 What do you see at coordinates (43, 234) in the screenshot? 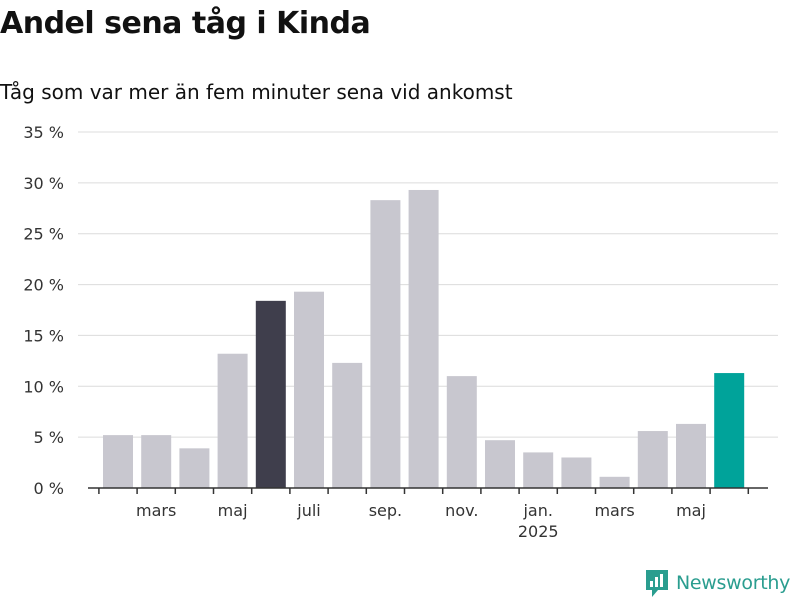
I see `y-tick-label: 25 %` at bounding box center [43, 234].